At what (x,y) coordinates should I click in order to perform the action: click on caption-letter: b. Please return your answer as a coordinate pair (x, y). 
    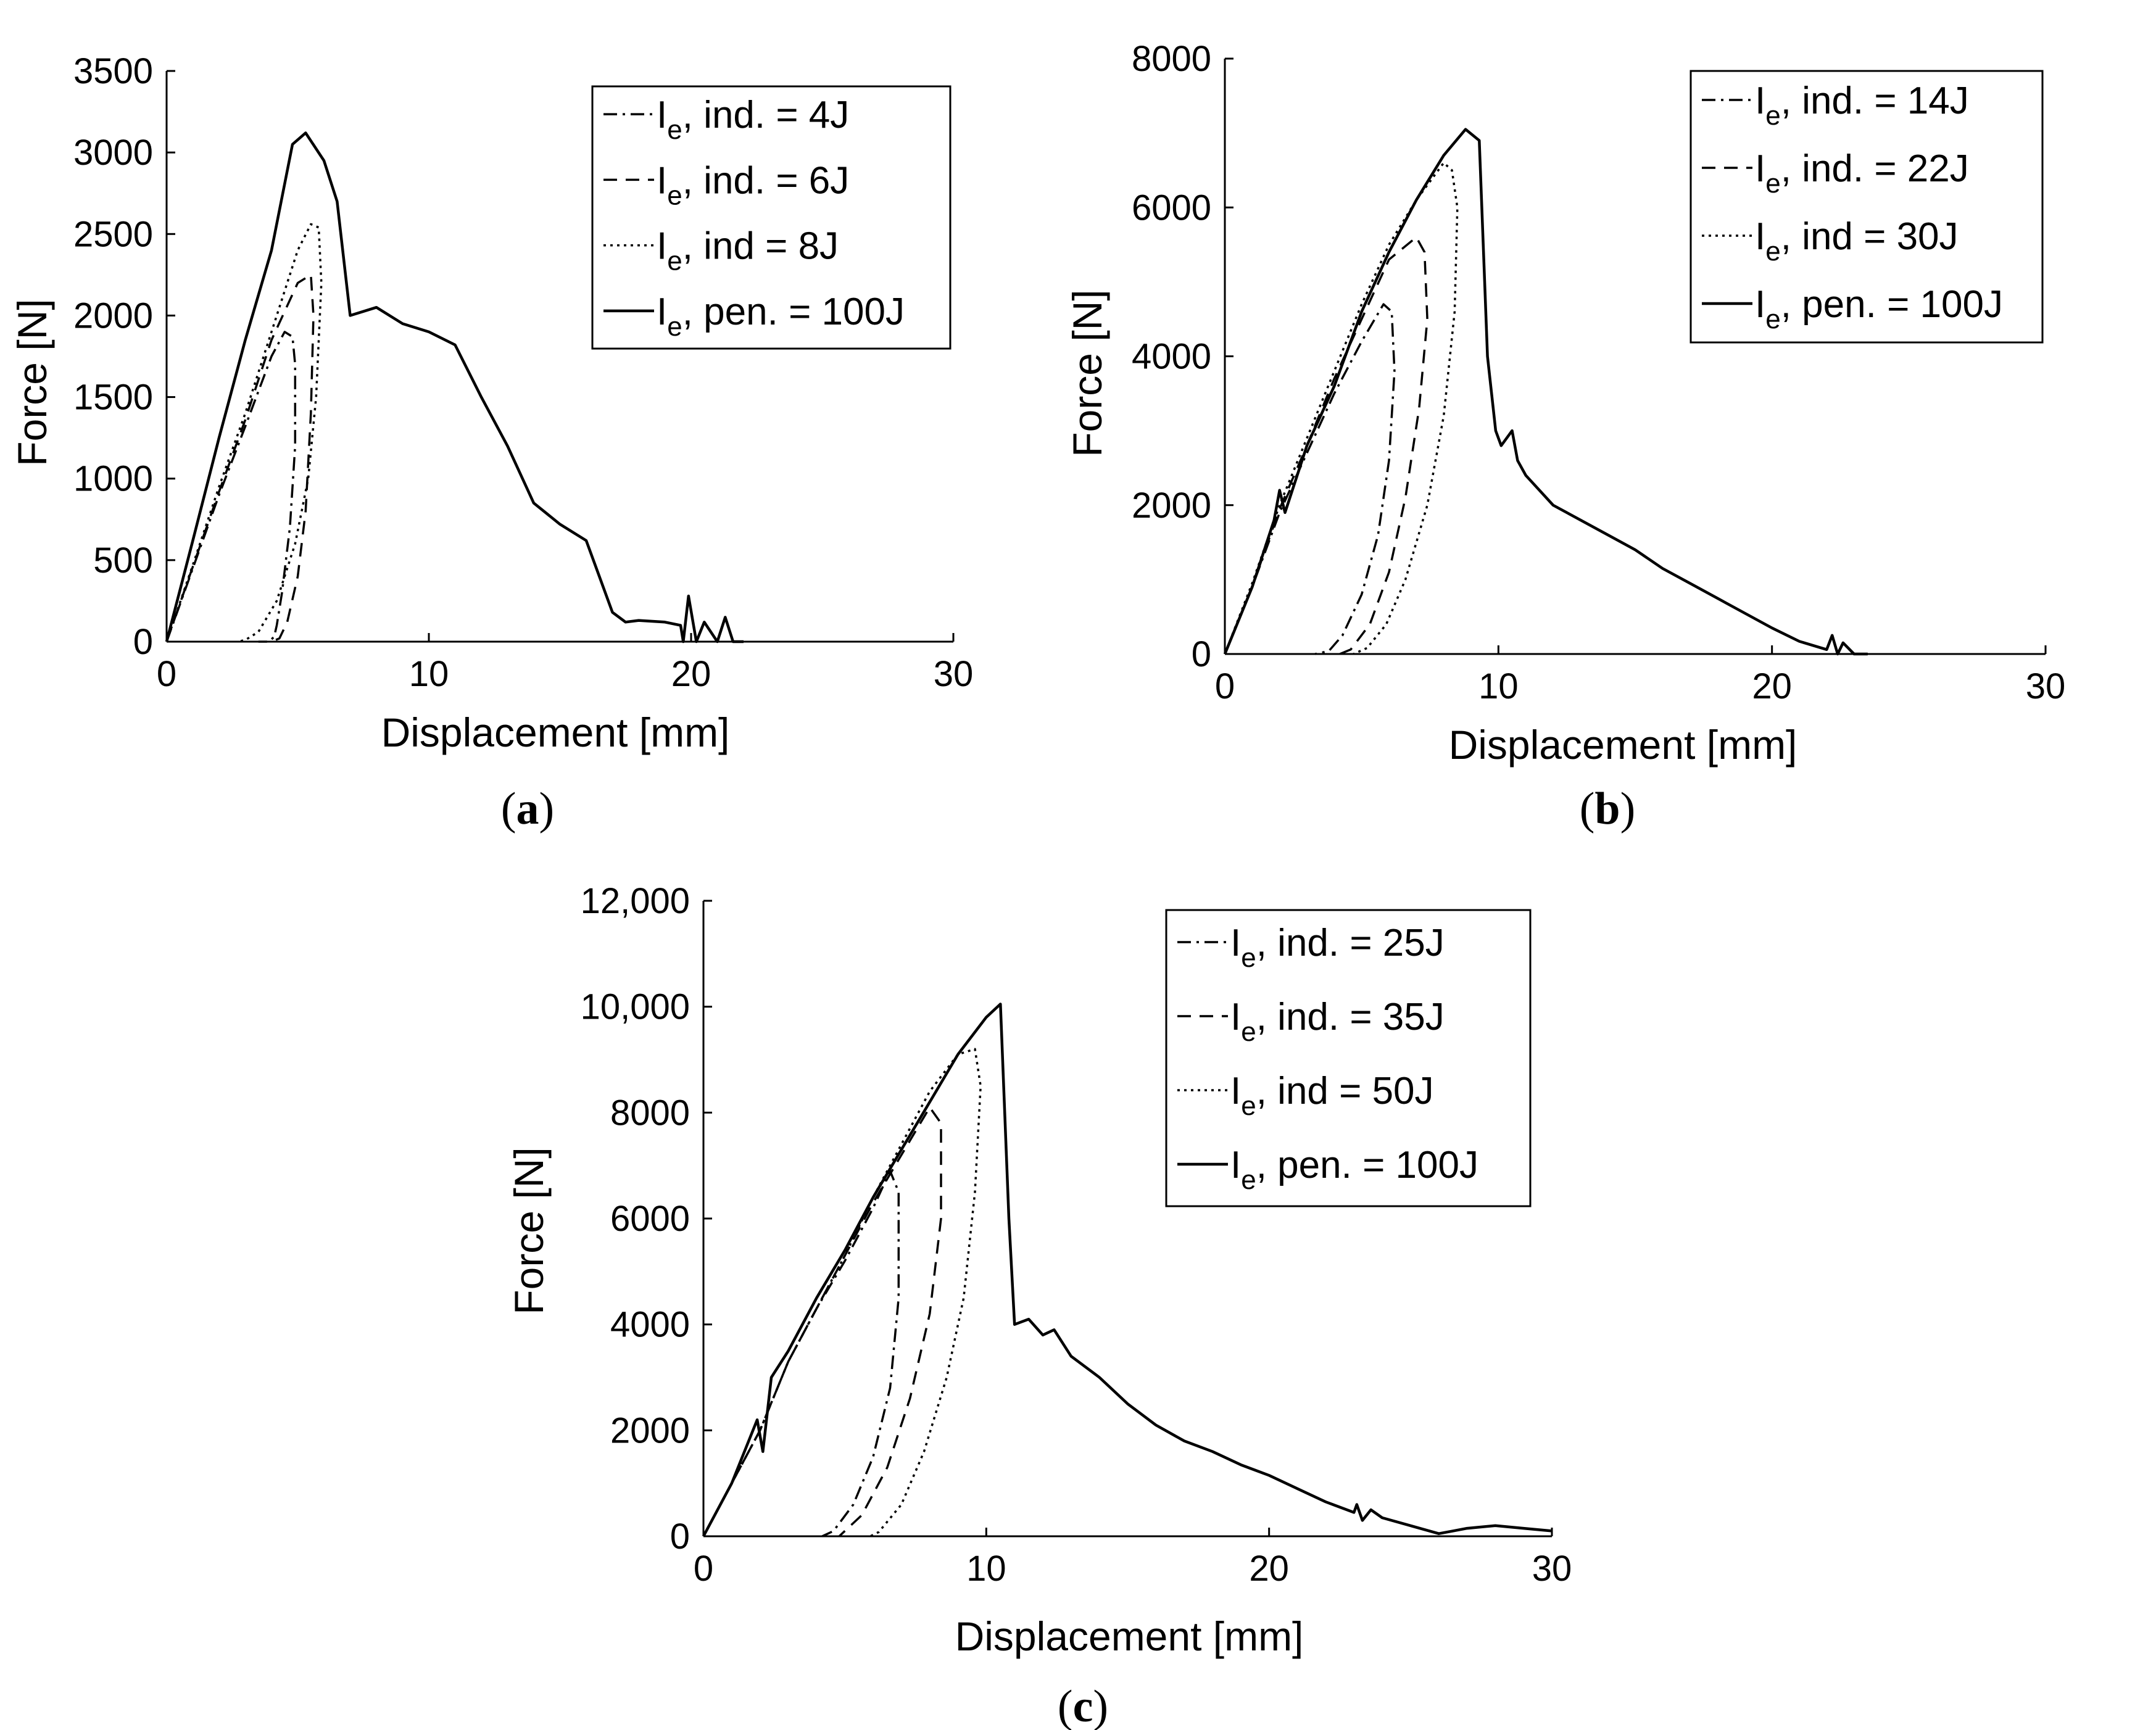
    Looking at the image, I should click on (1607, 809).